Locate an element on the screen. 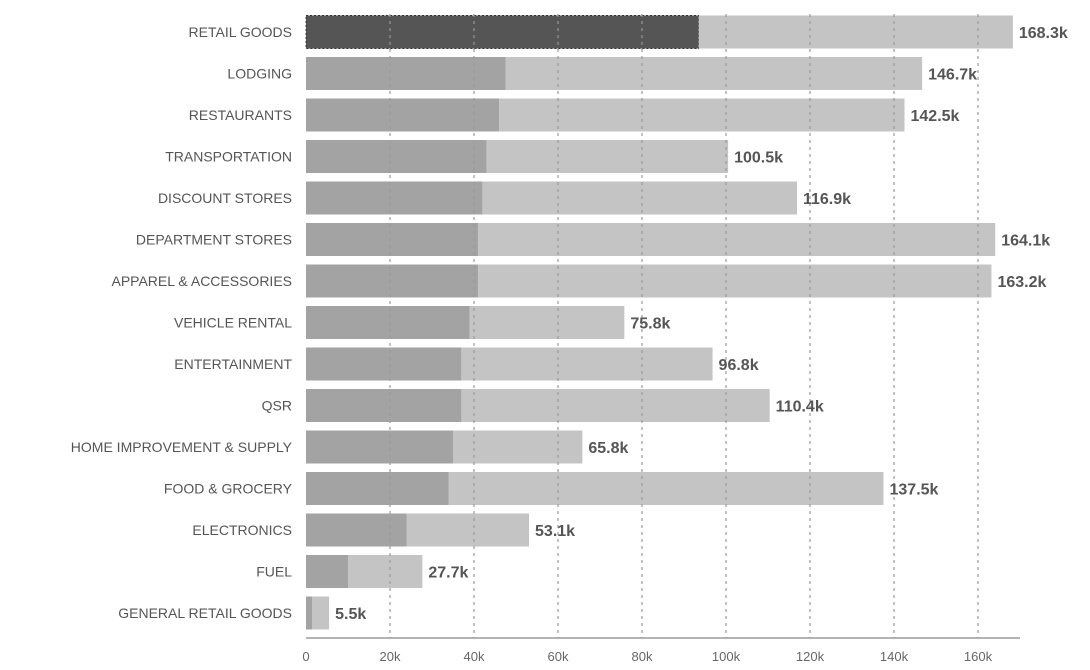  x-tick-label: 140k is located at coordinates (894, 656).